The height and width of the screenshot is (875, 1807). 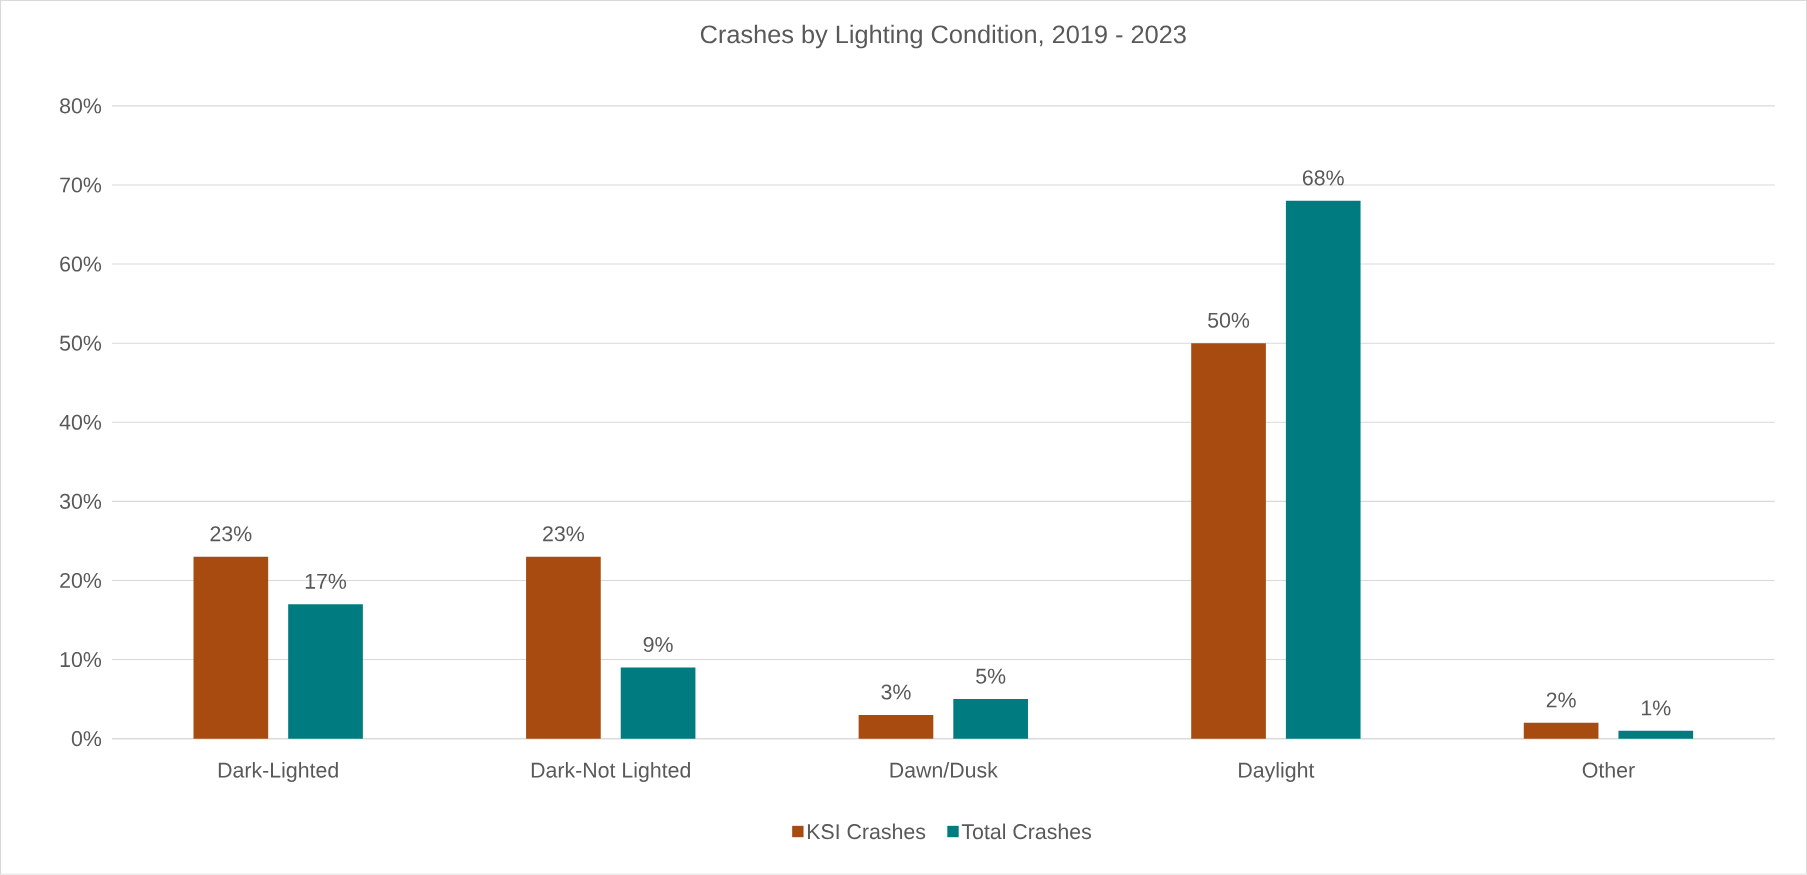 What do you see at coordinates (610, 772) in the screenshot?
I see `x-tick-label: Dark-Not Lighted` at bounding box center [610, 772].